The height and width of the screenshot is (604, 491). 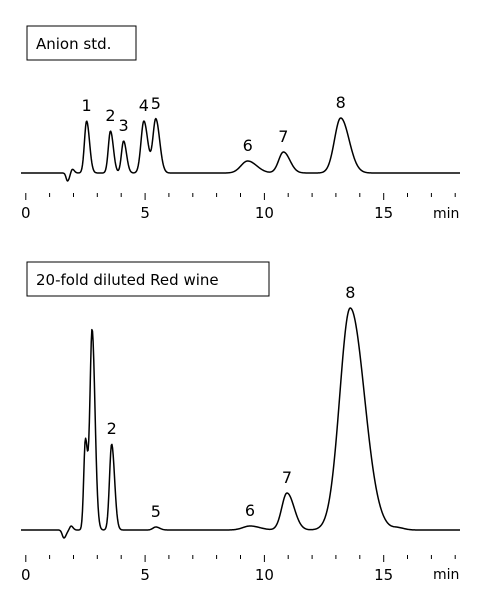 What do you see at coordinates (127, 280) in the screenshot?
I see `panel-title: 20-fold diluted Red wine` at bounding box center [127, 280].